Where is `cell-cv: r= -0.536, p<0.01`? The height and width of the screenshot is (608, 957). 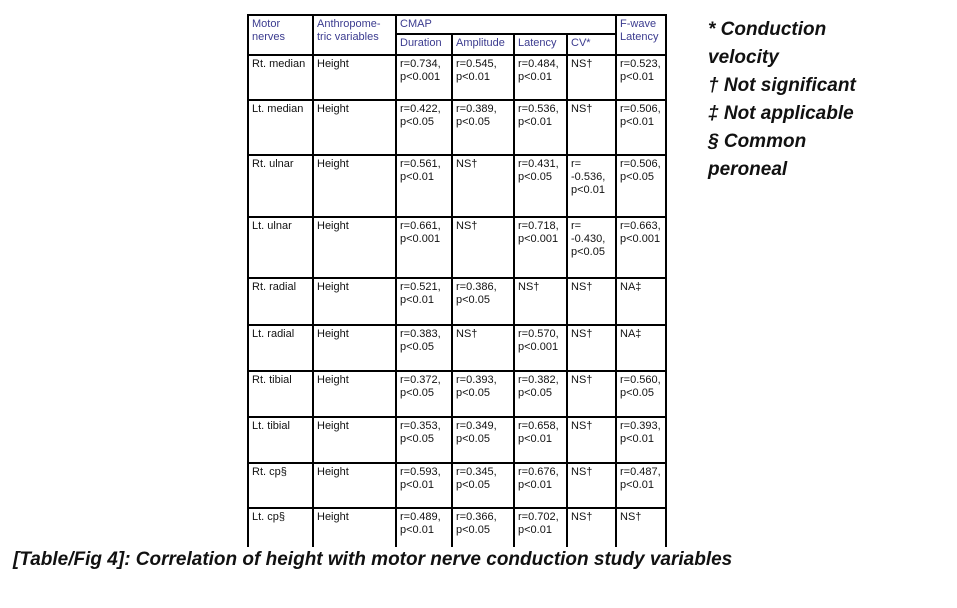
cell-cv: r= -0.536, p<0.01 is located at coordinates (591, 186).